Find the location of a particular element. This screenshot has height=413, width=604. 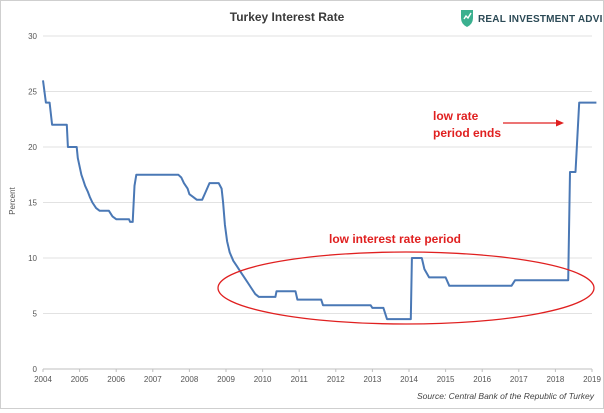

annotation-low-rate-line-2: period ends is located at coordinates (467, 133).